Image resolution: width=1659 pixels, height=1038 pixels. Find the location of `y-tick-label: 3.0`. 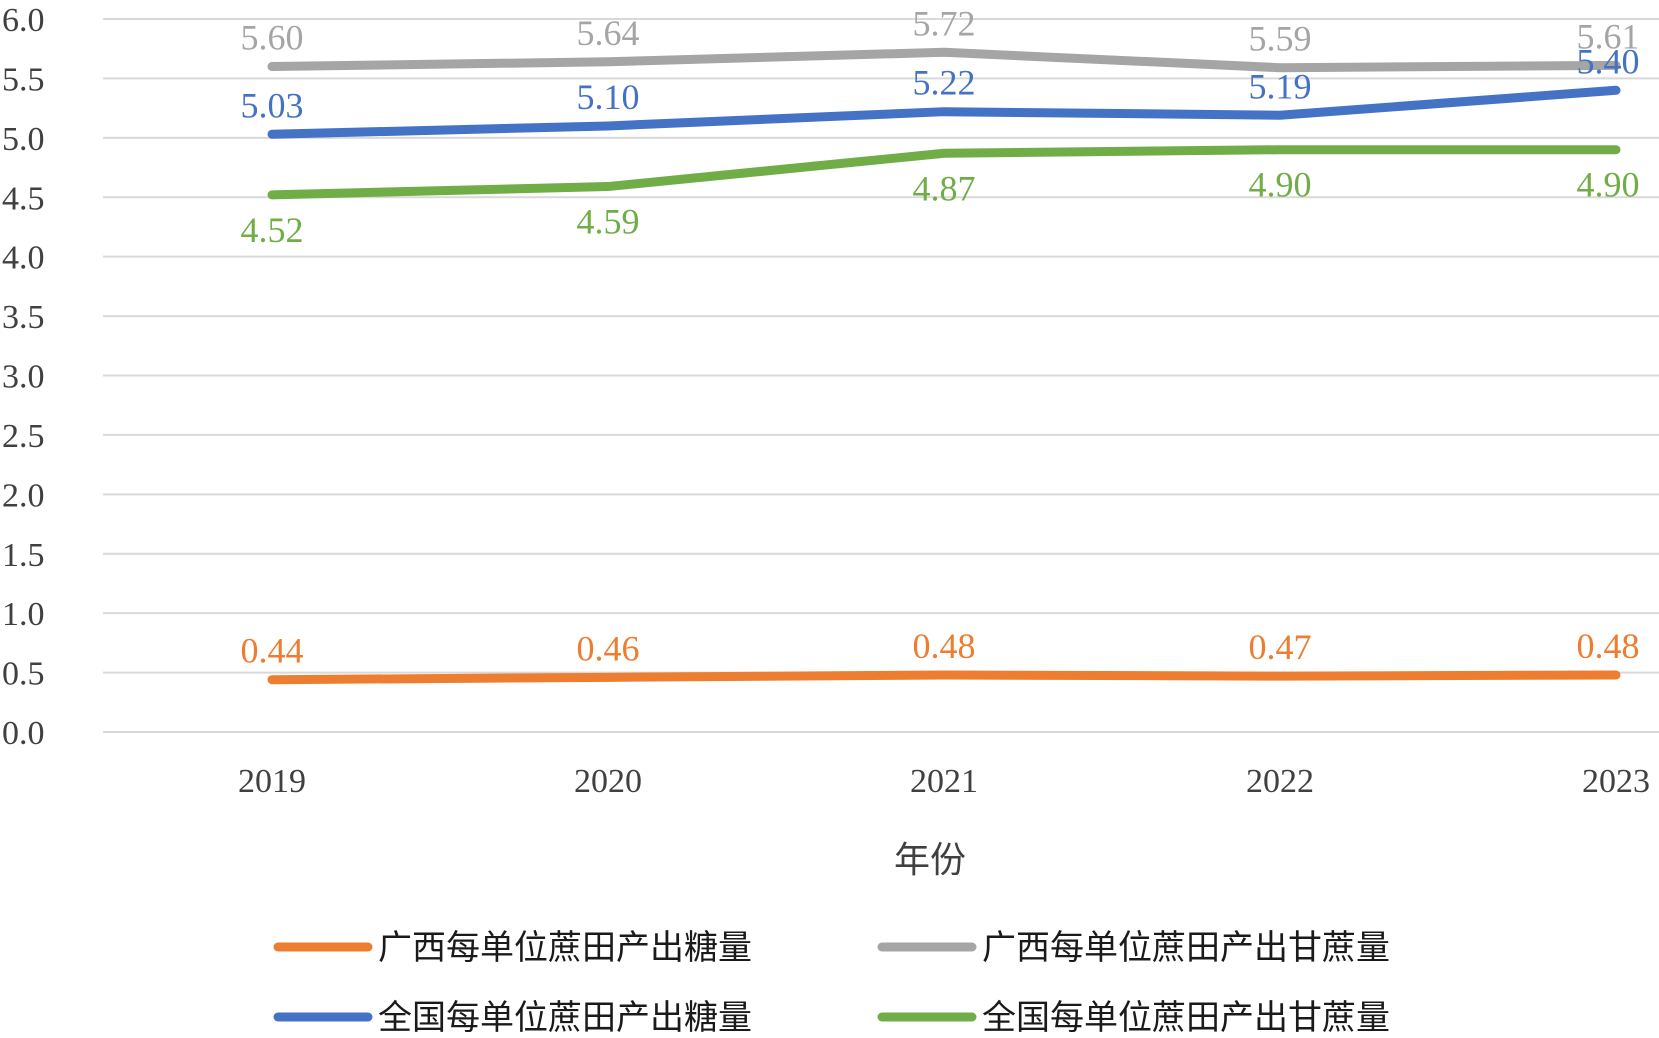

y-tick-label: 3.0 is located at coordinates (23, 377).